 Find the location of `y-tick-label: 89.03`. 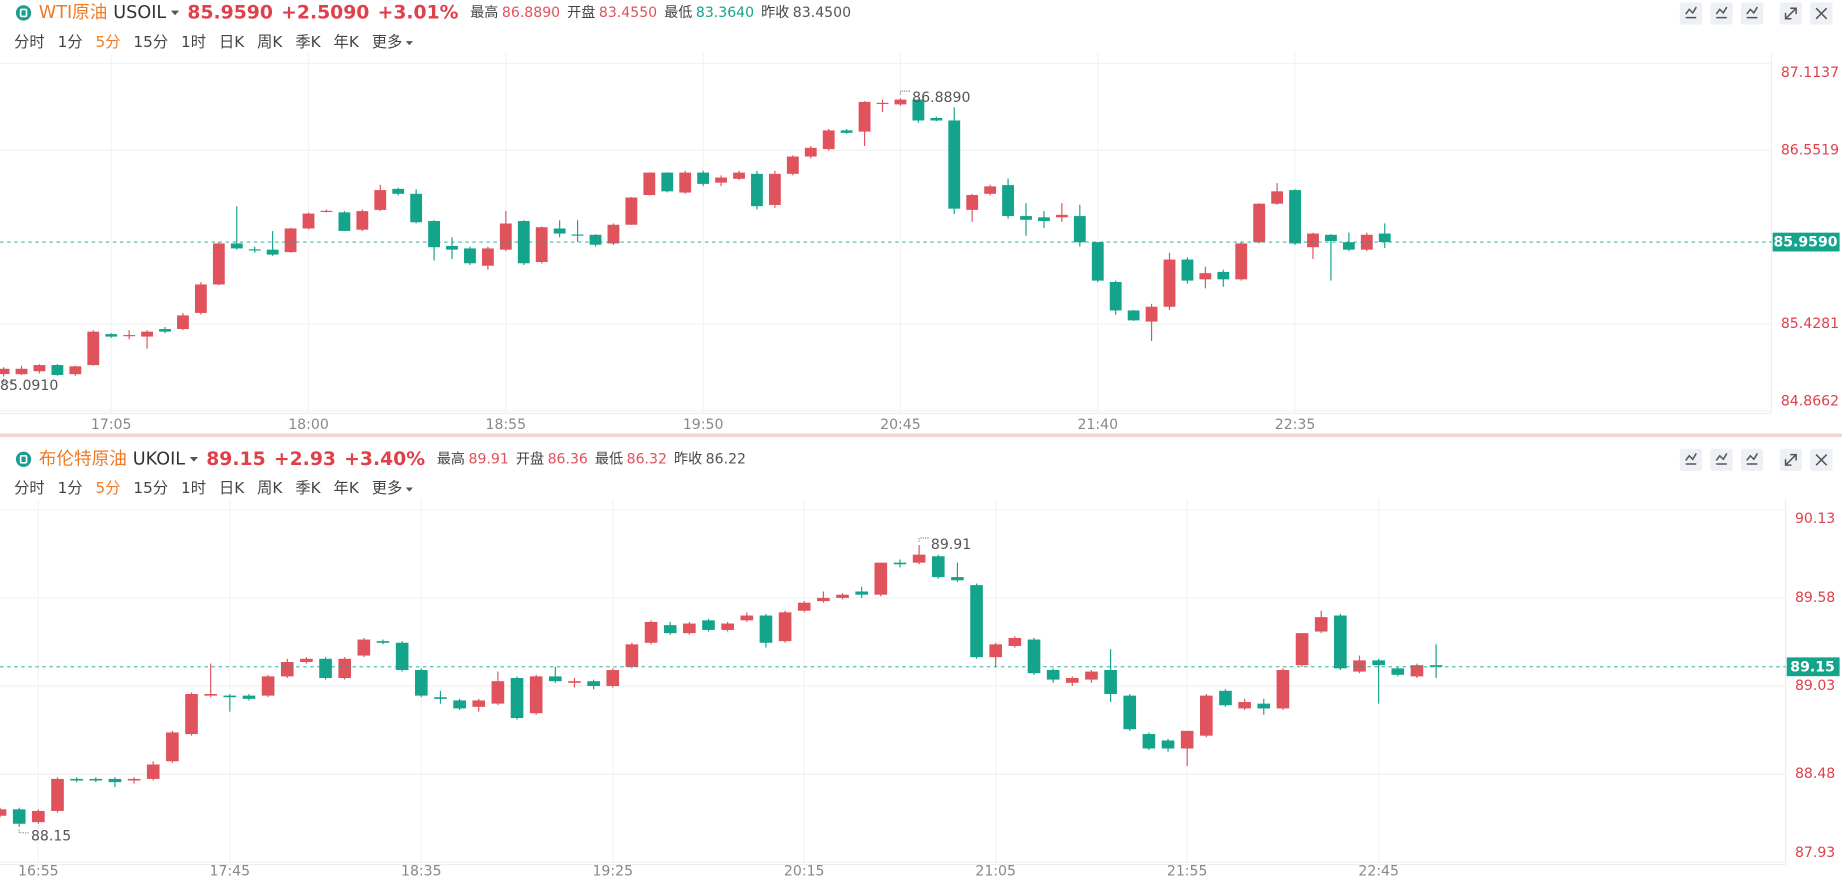

y-tick-label: 89.03 is located at coordinates (1815, 686).